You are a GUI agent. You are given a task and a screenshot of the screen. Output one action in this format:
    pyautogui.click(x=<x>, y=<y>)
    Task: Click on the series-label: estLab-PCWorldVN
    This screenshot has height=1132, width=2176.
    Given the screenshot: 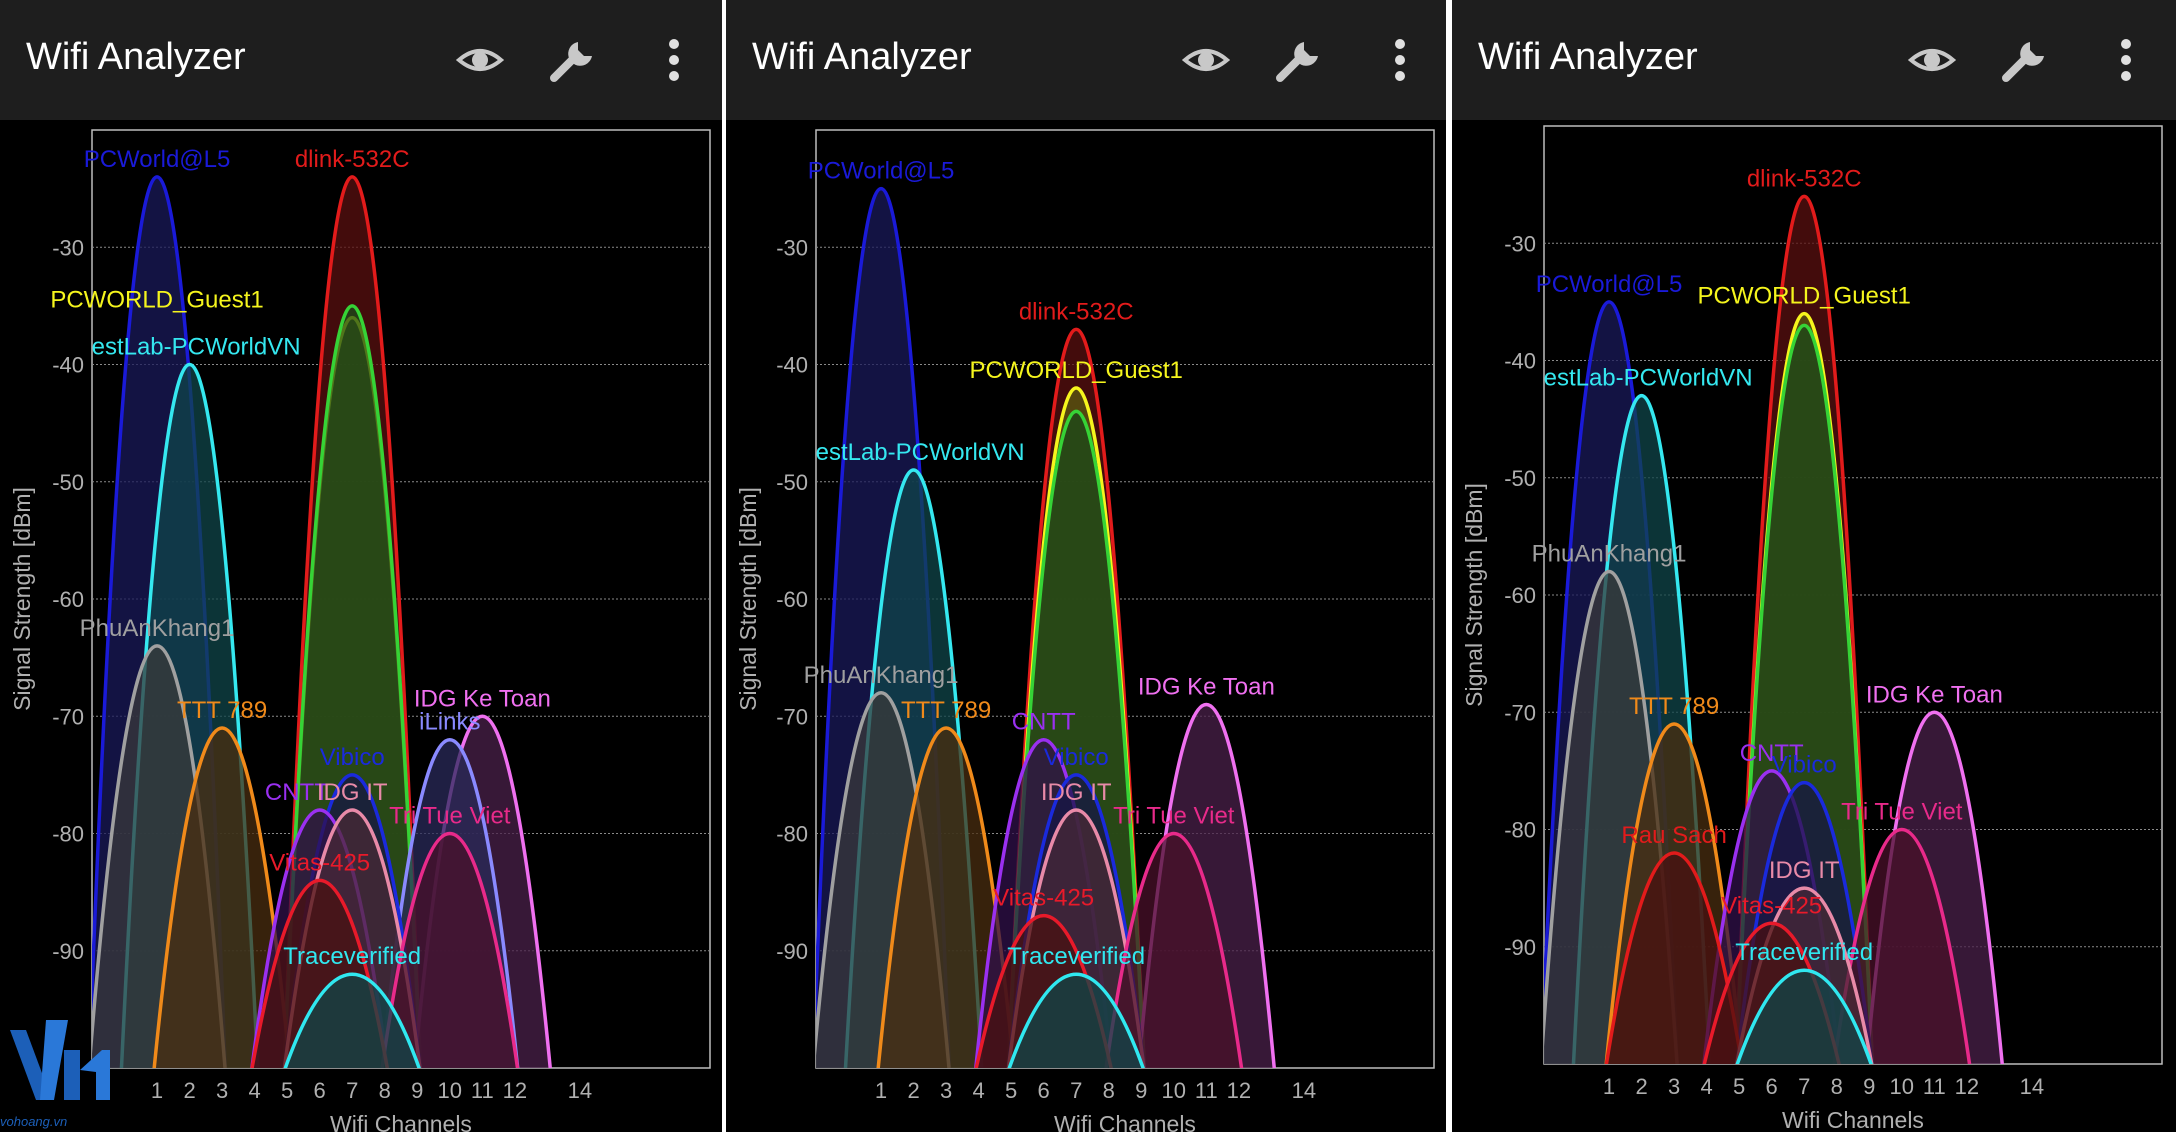 What is the action you would take?
    pyautogui.click(x=1648, y=378)
    